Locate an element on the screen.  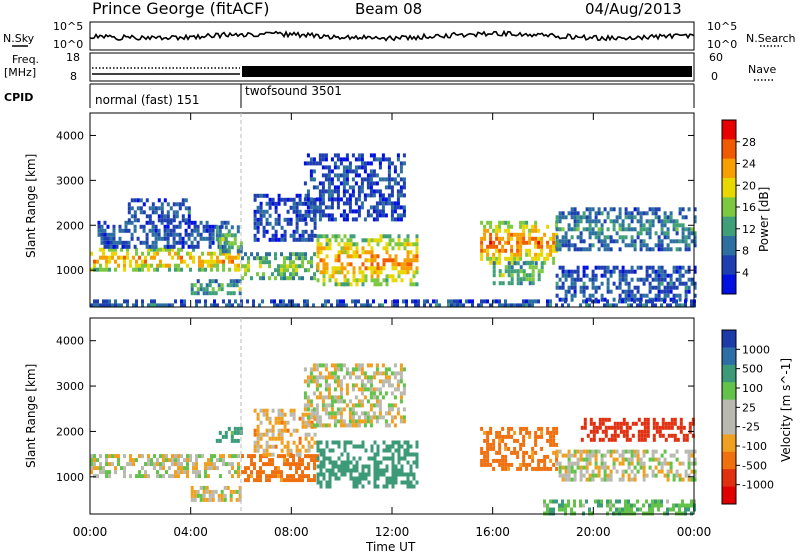
noise-right-tick-top: 10^5 is located at coordinates (722, 26).